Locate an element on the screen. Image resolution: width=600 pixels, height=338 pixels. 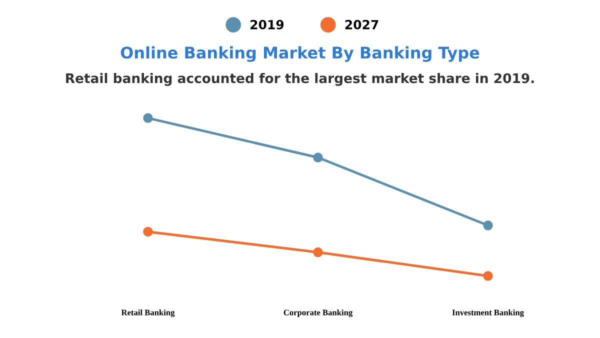
chart-title: Online Banking Market By Banking Type is located at coordinates (300, 54).